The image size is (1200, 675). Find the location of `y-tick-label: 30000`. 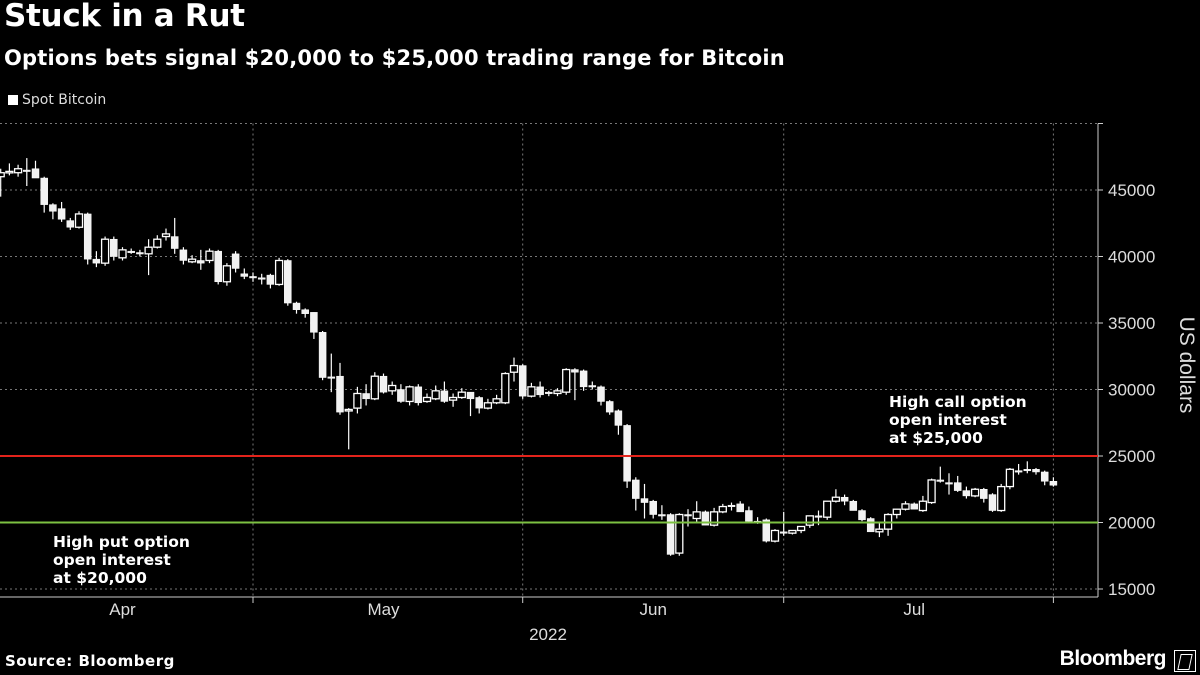

y-tick-label: 30000 is located at coordinates (1131, 390).